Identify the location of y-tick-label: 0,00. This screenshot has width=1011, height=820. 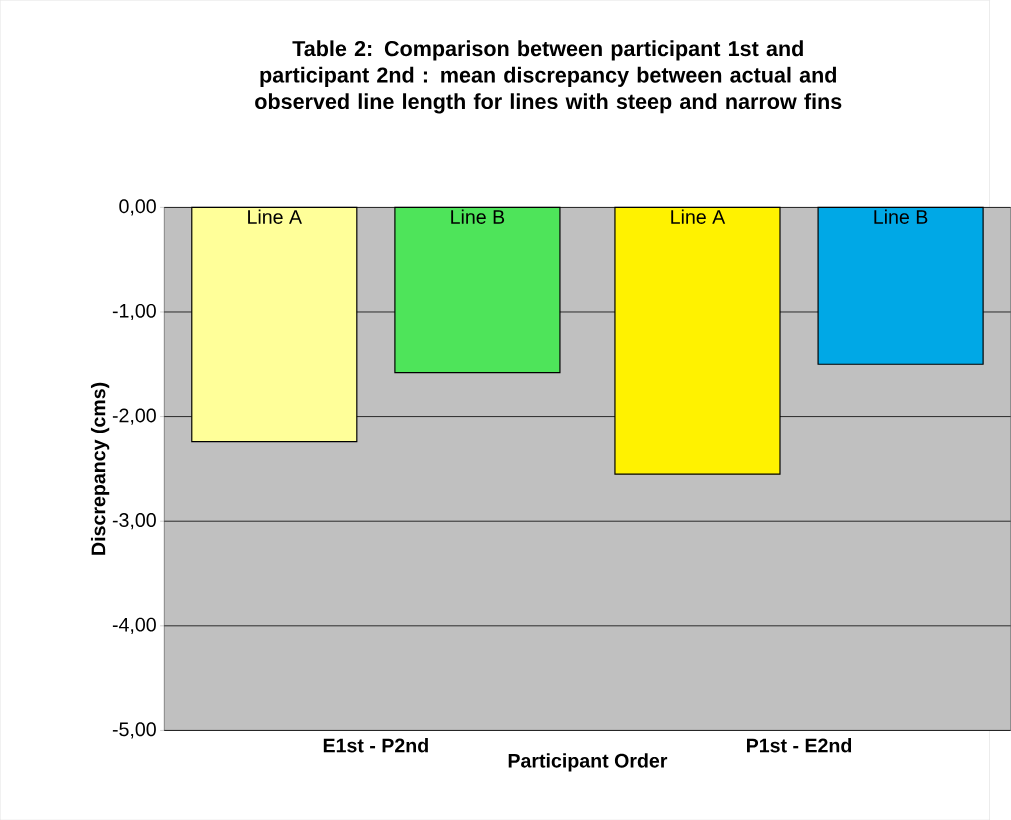
(137, 207).